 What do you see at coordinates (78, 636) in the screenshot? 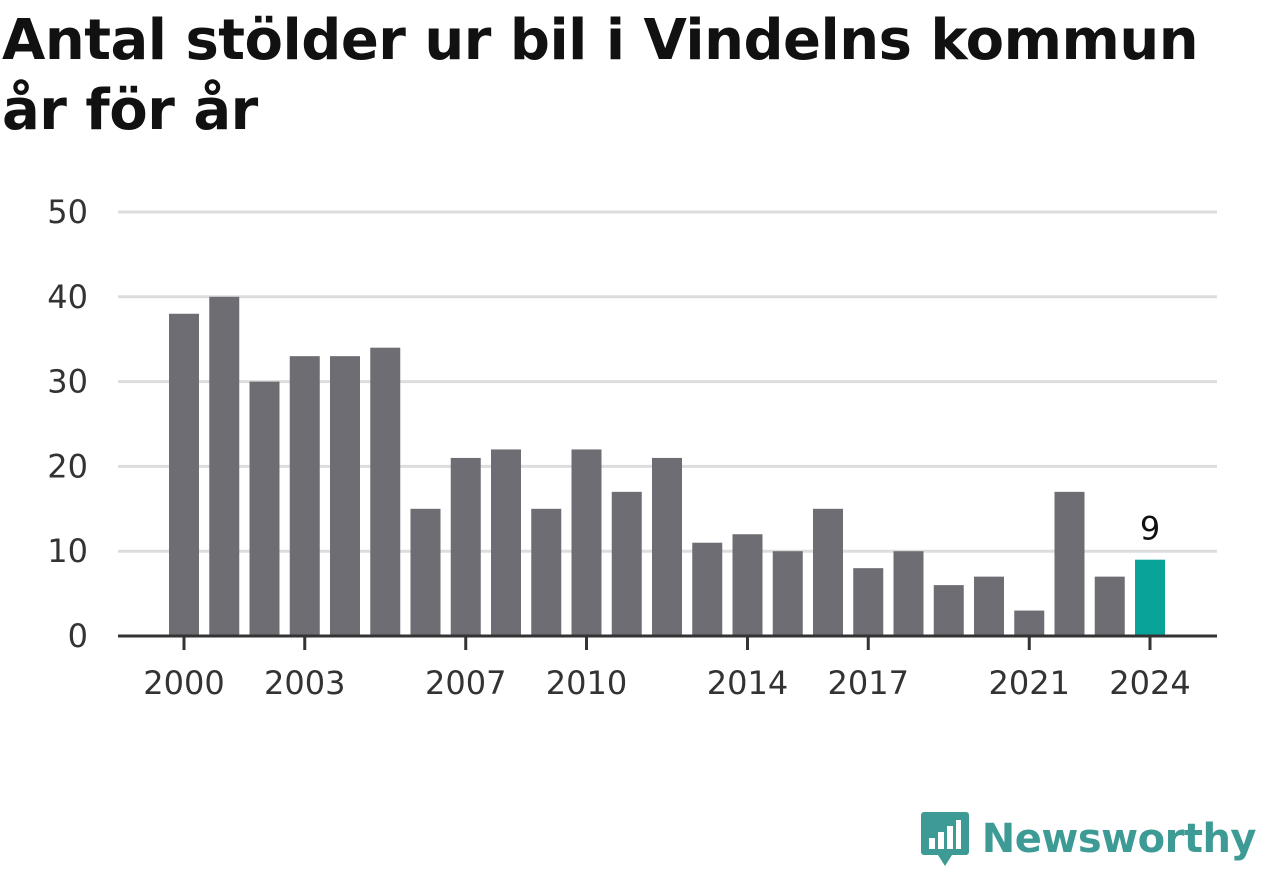
I see `y-tick-label: 0` at bounding box center [78, 636].